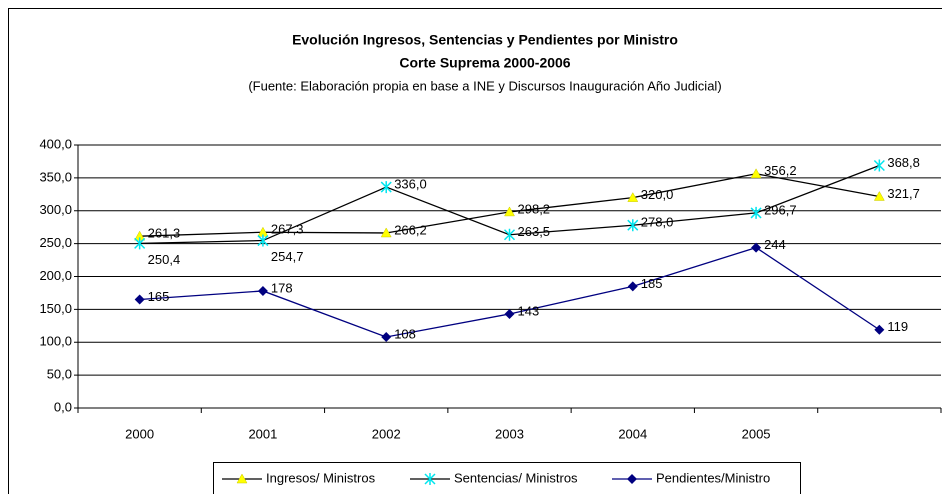 The width and height of the screenshot is (942, 494). What do you see at coordinates (282, 287) in the screenshot?
I see `data-label: 178` at bounding box center [282, 287].